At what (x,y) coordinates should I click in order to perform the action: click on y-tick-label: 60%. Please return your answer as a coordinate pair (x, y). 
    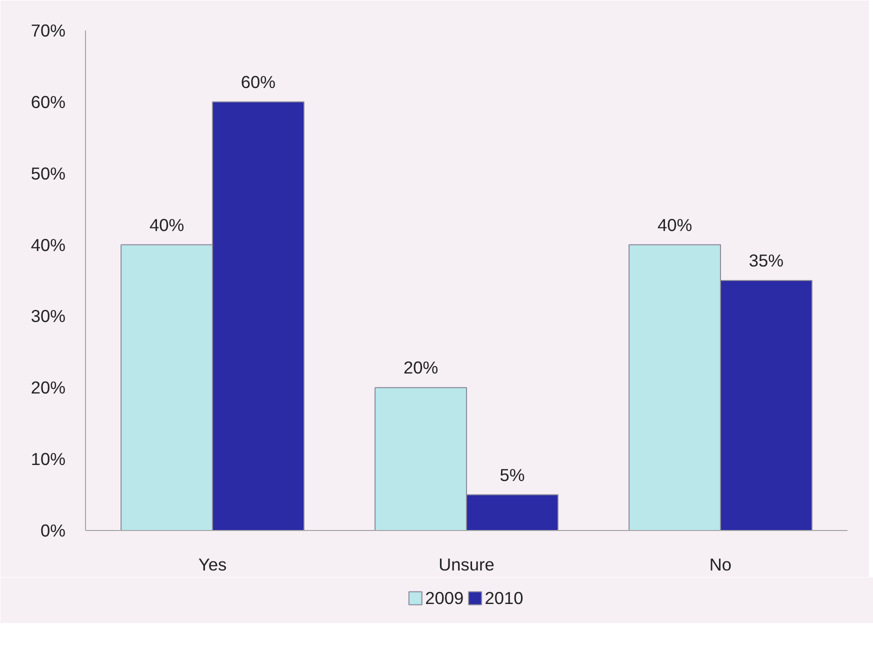
    Looking at the image, I should click on (48, 102).